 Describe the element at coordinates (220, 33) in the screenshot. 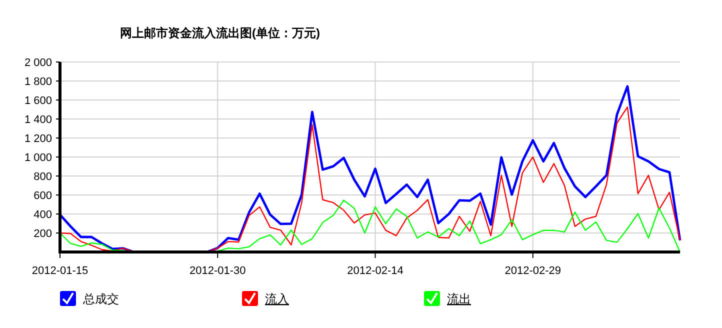

I see `chart-title: 网上邮市资金流入流出图(单位：万元)` at that location.